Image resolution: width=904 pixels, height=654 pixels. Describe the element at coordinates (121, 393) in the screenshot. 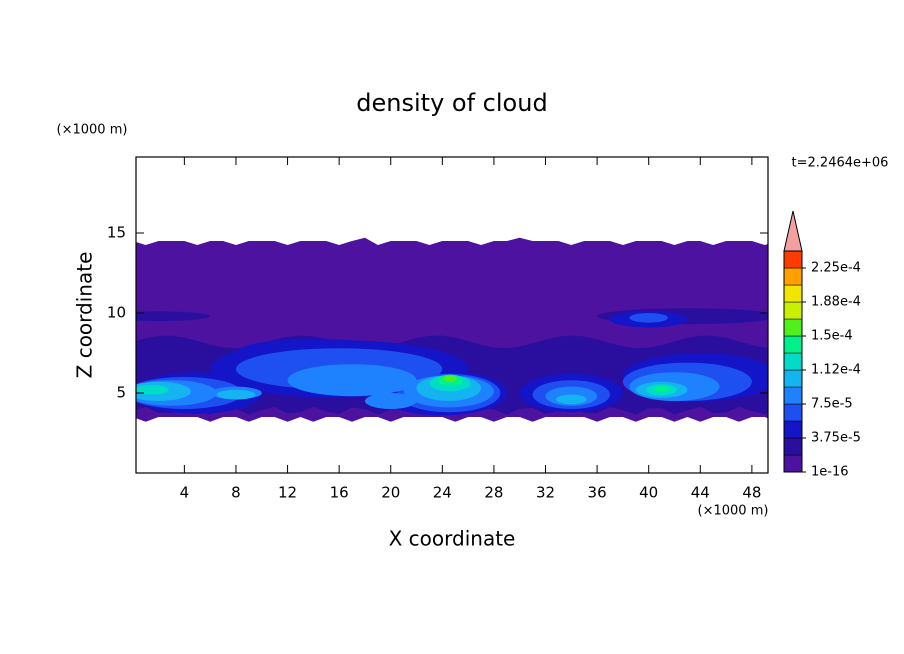

I see `y-tick-label: 5` at that location.